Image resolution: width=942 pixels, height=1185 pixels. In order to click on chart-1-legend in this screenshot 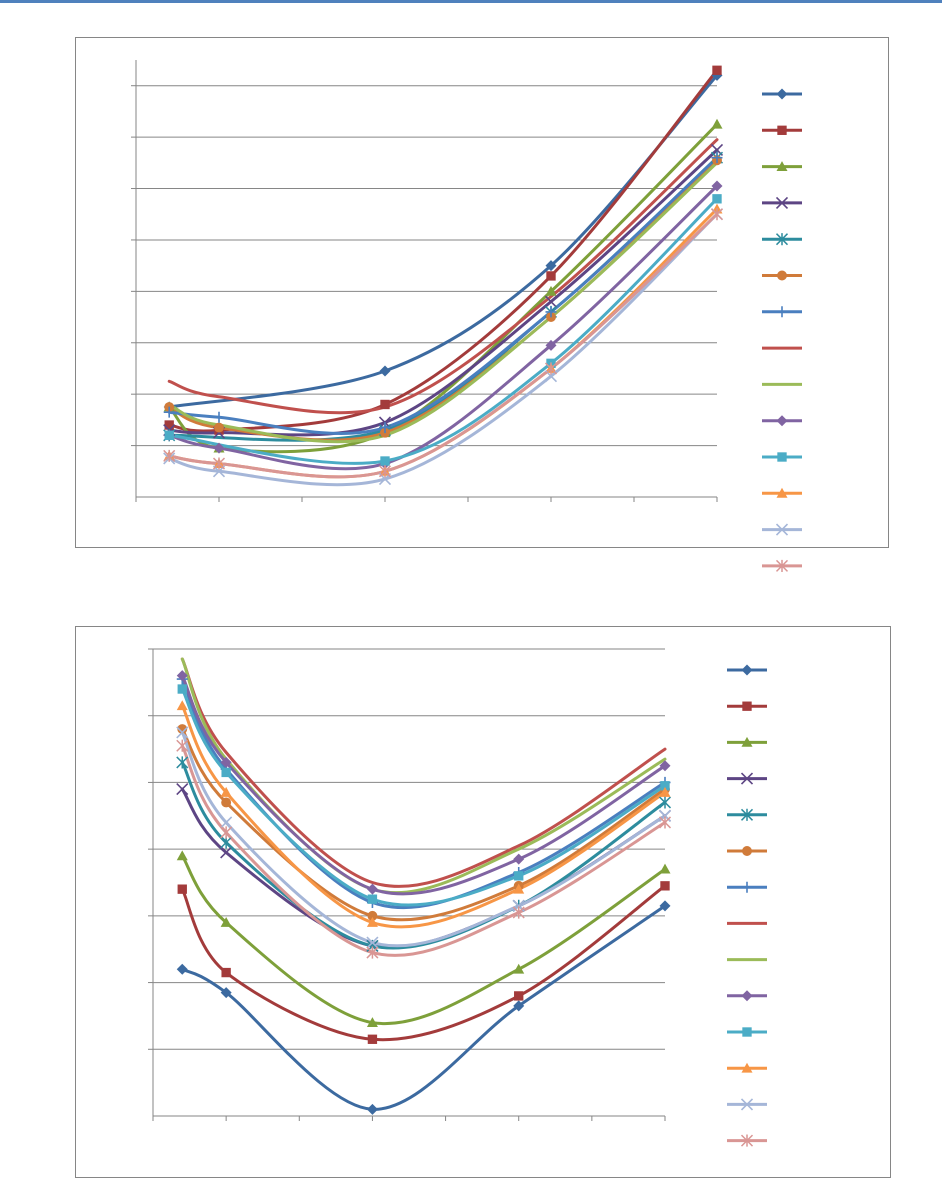, I will do `click(782, 330)`.